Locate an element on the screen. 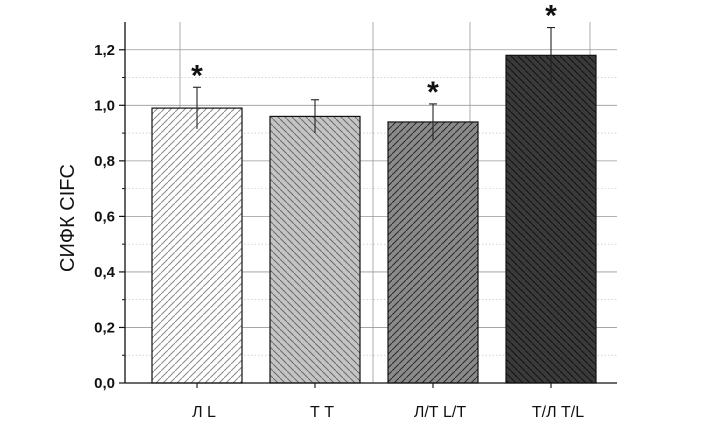  y-tick-label: 0,6 is located at coordinates (104, 216).